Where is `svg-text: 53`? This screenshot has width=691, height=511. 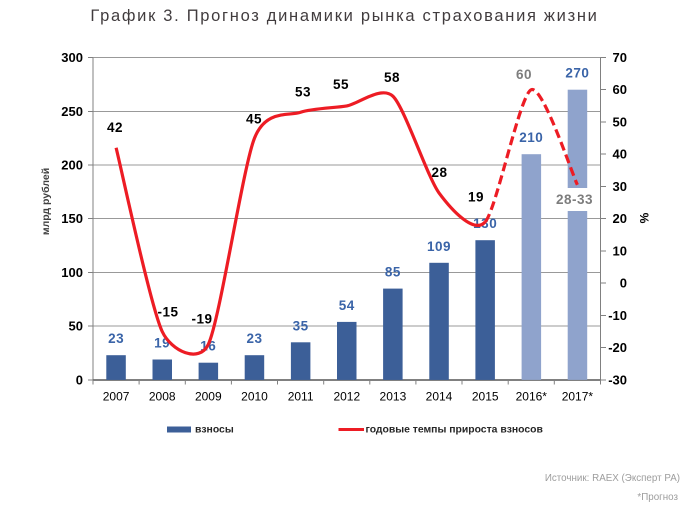 svg-text: 53 is located at coordinates (303, 92).